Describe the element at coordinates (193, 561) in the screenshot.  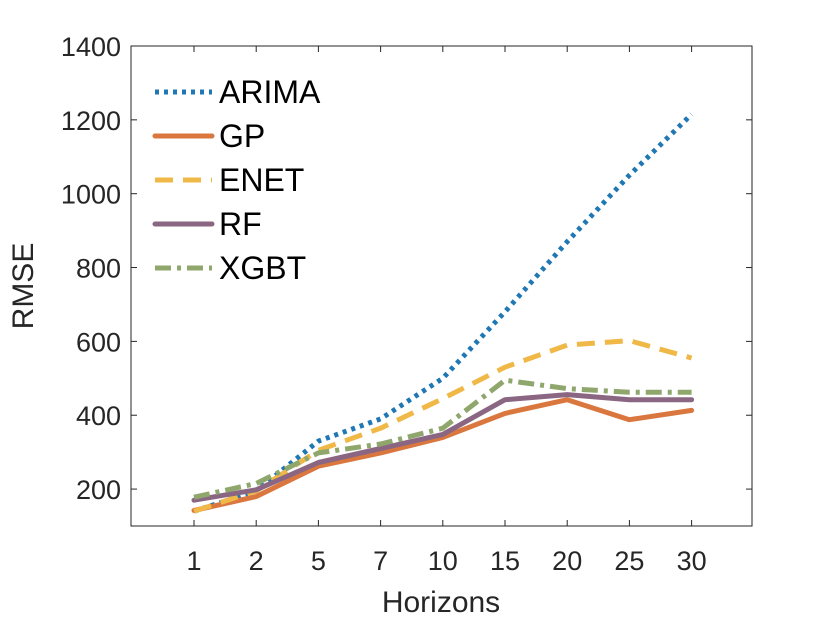
I see `x-tick-label-1: 1` at that location.